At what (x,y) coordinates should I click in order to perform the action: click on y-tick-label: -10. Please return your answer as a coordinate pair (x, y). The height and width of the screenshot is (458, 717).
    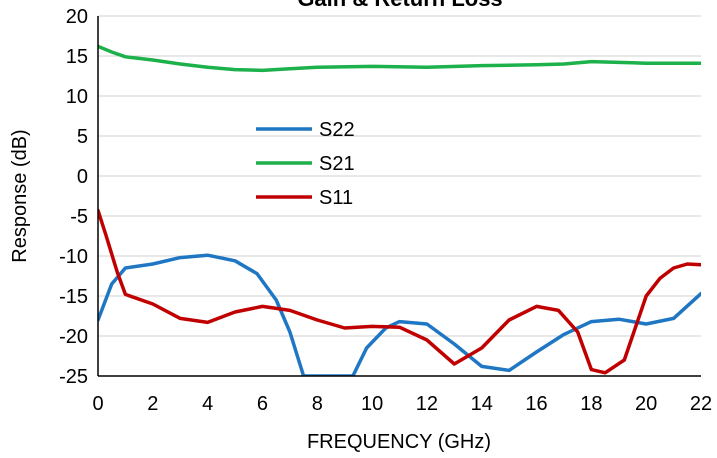
    Looking at the image, I should click on (73, 257).